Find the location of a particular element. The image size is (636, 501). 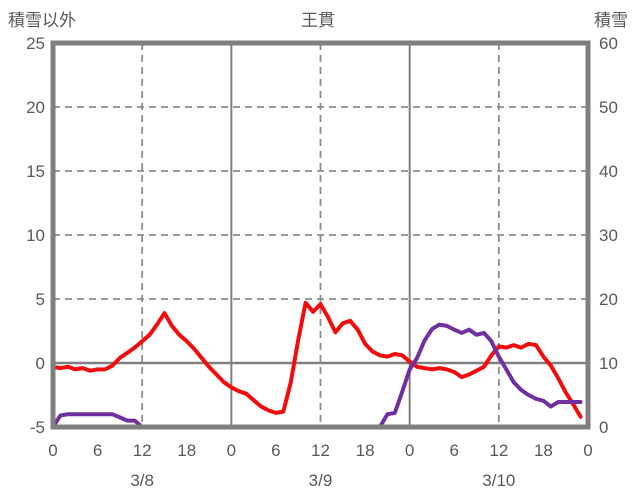

left-axis-tick-label: 0 is located at coordinates (40, 363).